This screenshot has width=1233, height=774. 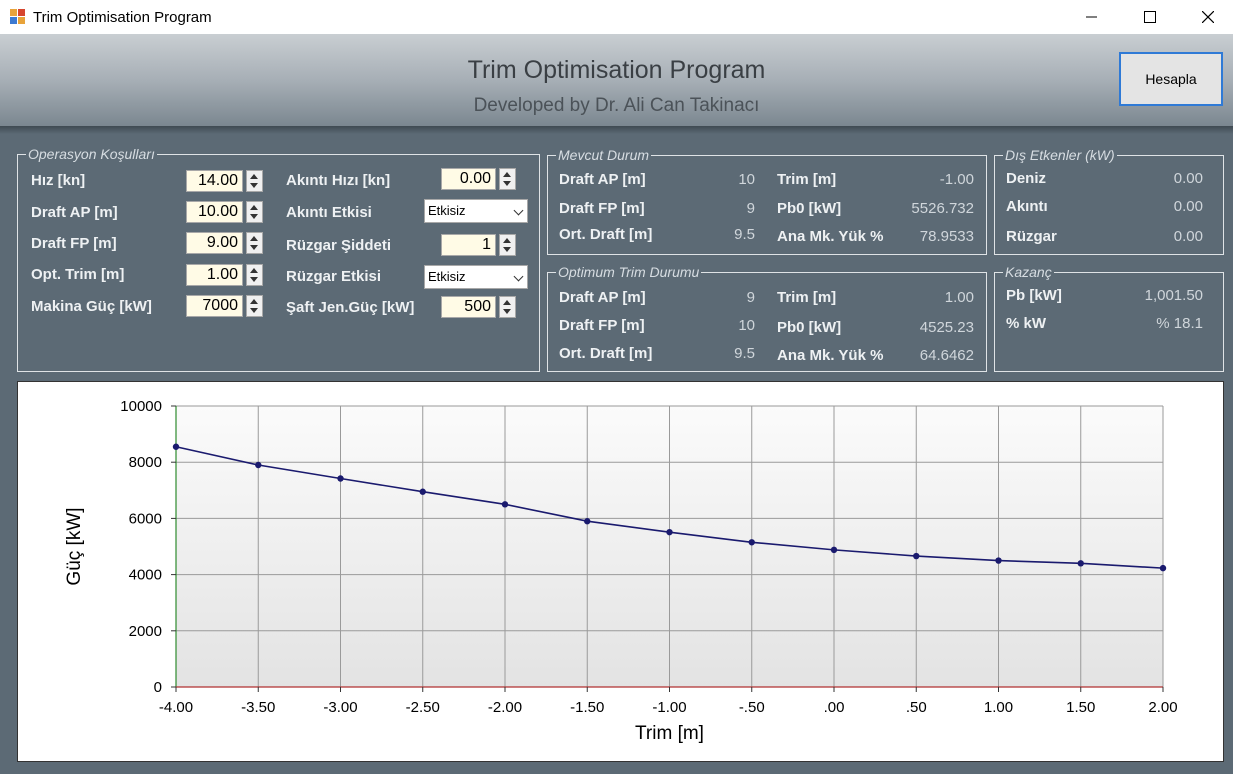 What do you see at coordinates (616, 105) in the screenshot?
I see `program-subtitle: Developed by Dr. Ali Can Takinacı` at bounding box center [616, 105].